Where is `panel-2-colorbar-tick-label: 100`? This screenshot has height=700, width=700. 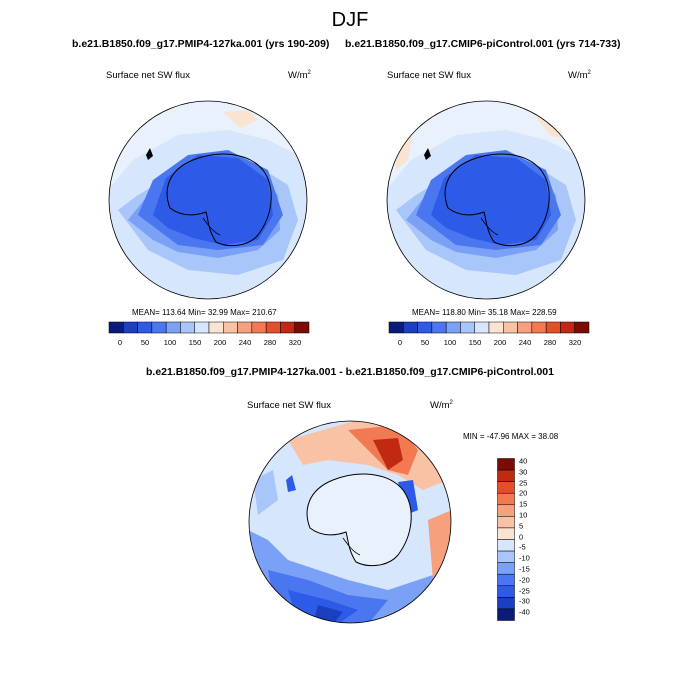 panel-2-colorbar-tick-label: 100 is located at coordinates (450, 342).